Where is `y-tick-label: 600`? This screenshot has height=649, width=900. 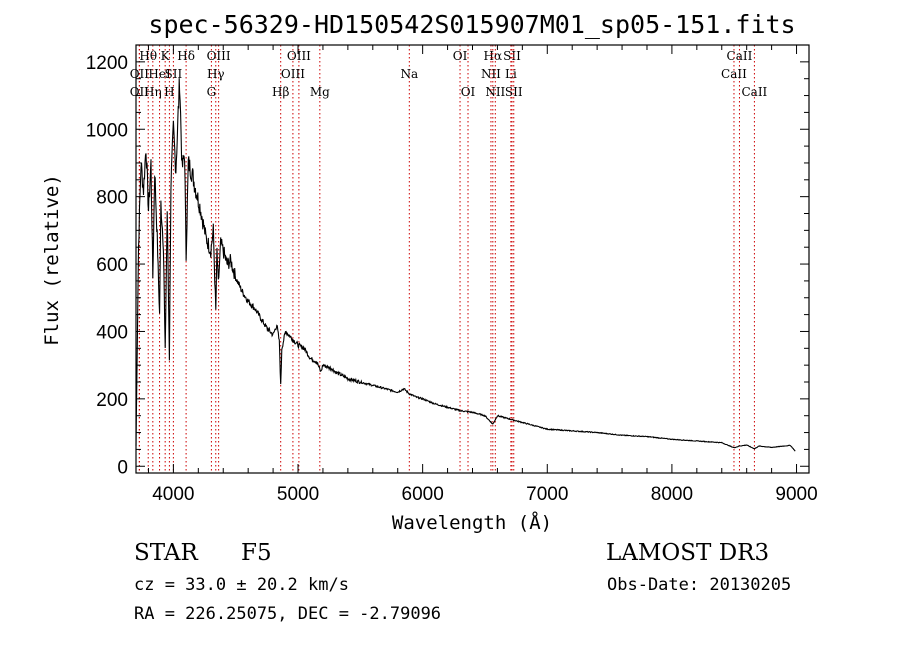 y-tick-label: 600 is located at coordinates (112, 265).